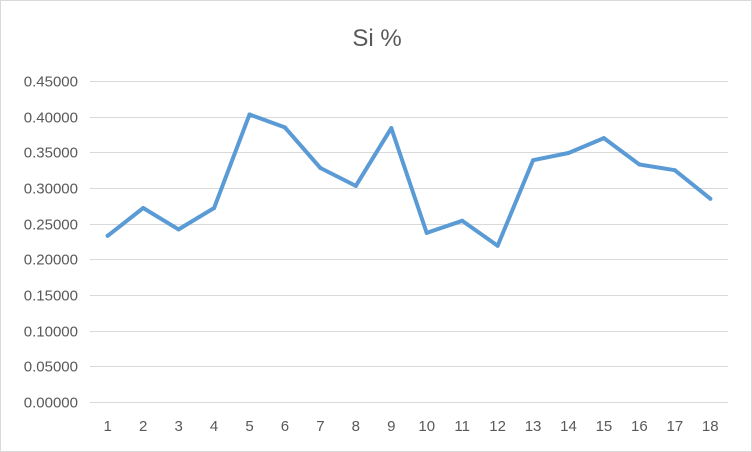 This screenshot has width=752, height=452. Describe the element at coordinates (51, 296) in the screenshot. I see `y-tick-label: 0.15000` at that location.